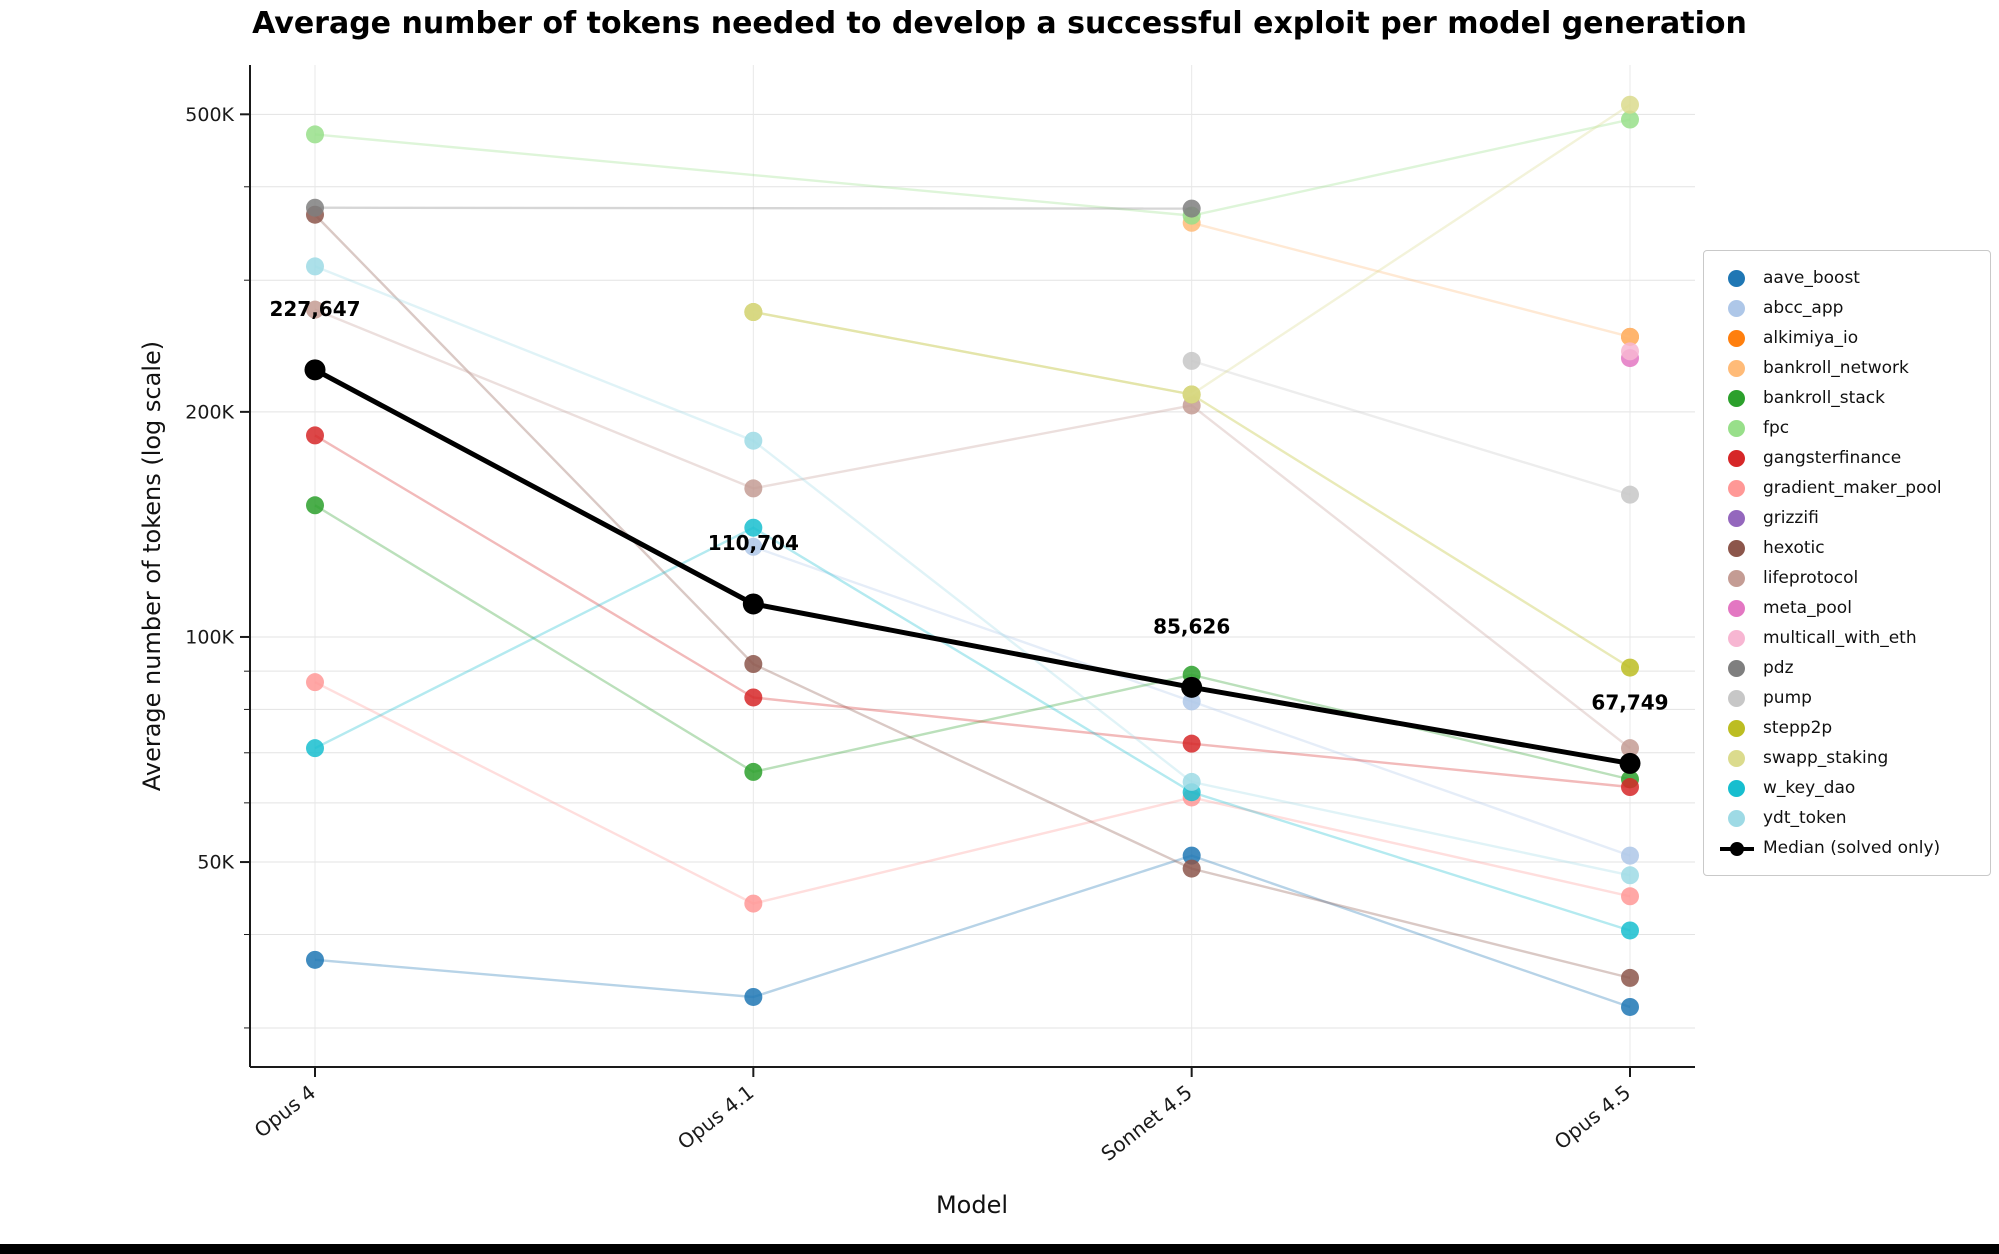 The width and height of the screenshot is (1999, 1254). Describe the element at coordinates (999, 1249) in the screenshot. I see `bottom-bar` at that location.